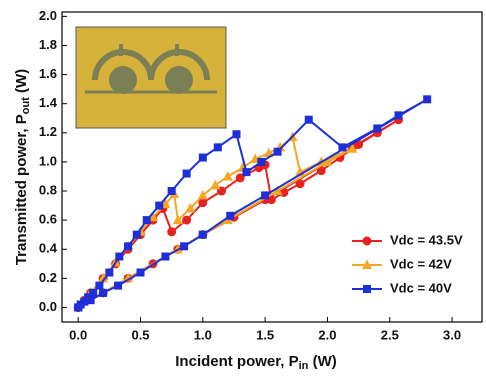 The width and height of the screenshot is (486, 382). I want to click on legend-label: Vdc = 42V, so click(421, 263).